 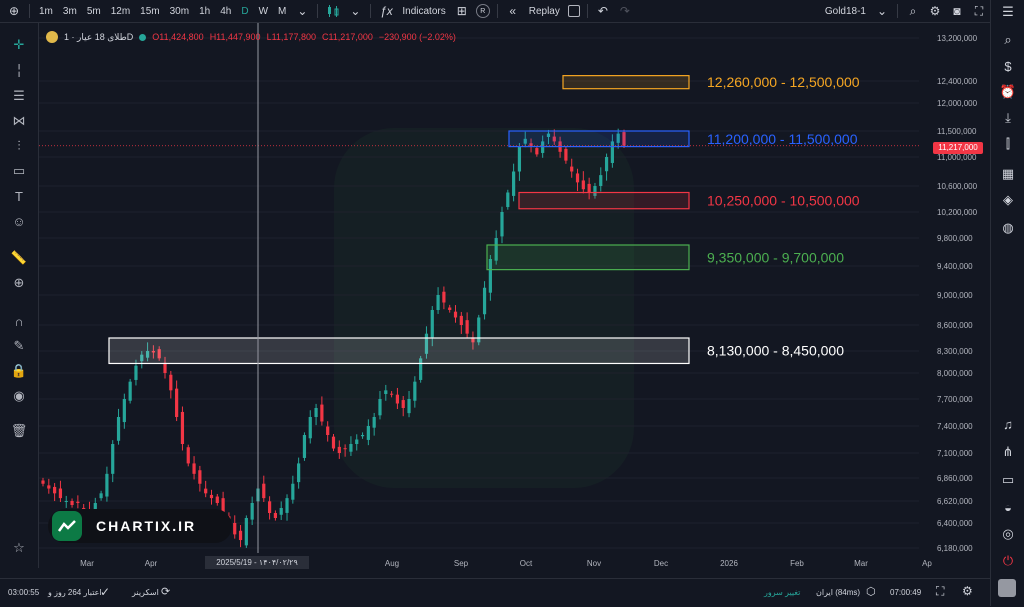 What do you see at coordinates (99, 36) in the screenshot?
I see `legend-symbol: طلای 18 عیار · 1D` at bounding box center [99, 36].